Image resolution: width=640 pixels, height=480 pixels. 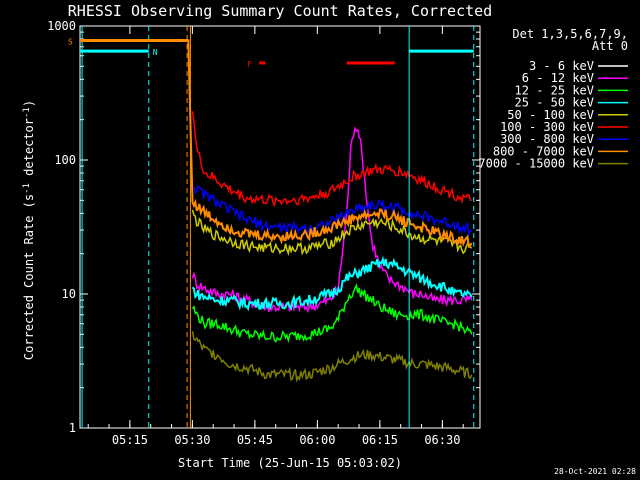 I want to click on legend-label: 800 - 7000 keV, so click(x=543, y=151).